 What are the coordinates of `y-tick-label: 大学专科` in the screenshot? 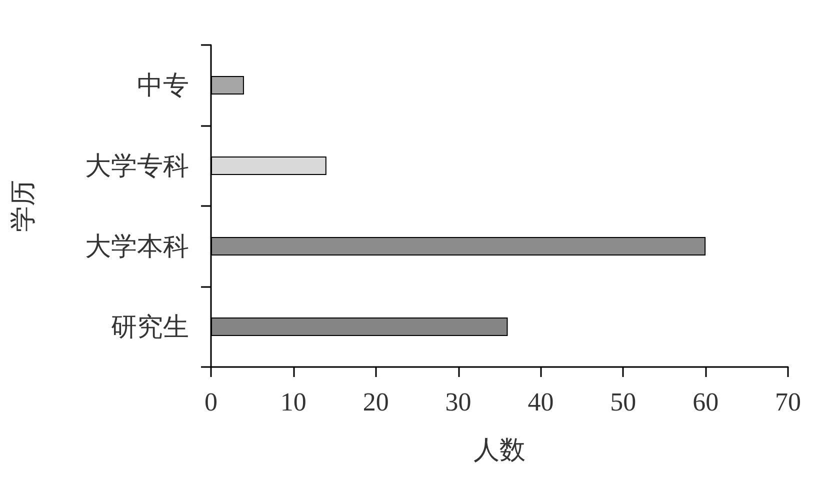 It's located at (137, 165).